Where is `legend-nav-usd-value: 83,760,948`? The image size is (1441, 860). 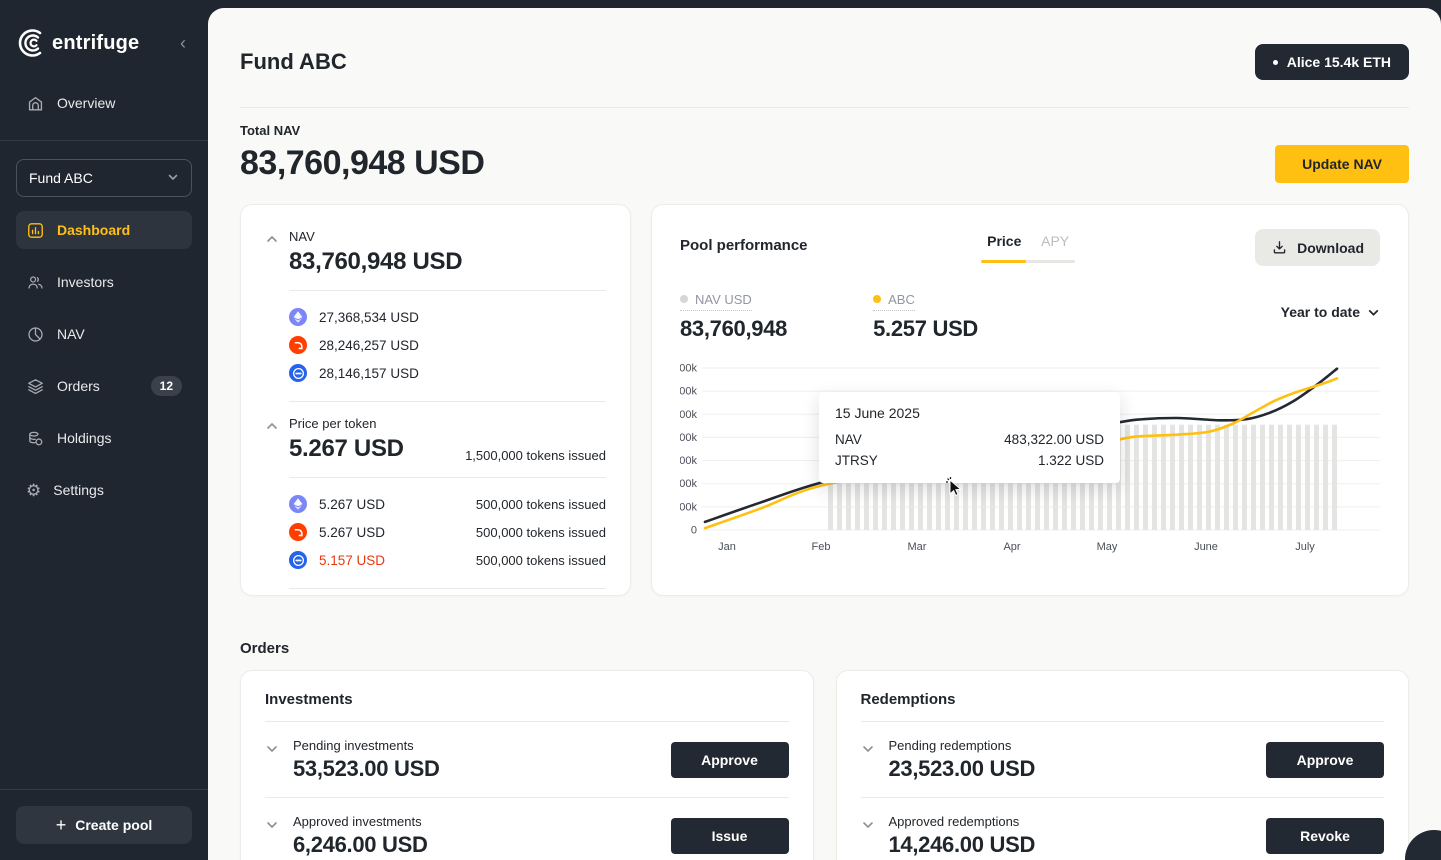 legend-nav-usd-value: 83,760,948 is located at coordinates (734, 328).